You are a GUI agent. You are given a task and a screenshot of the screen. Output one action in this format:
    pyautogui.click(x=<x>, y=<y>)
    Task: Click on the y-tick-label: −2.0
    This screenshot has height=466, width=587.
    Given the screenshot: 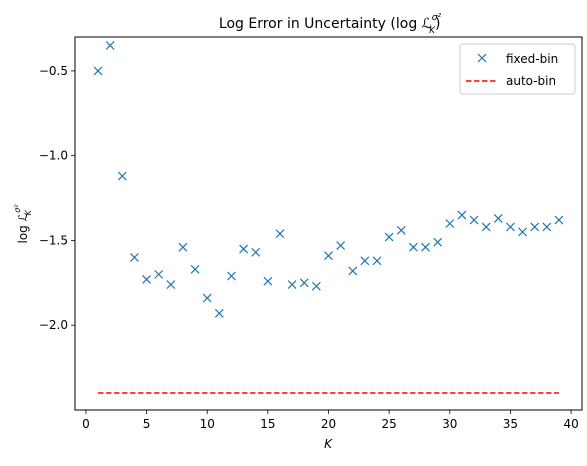 What is the action you would take?
    pyautogui.click(x=53, y=325)
    